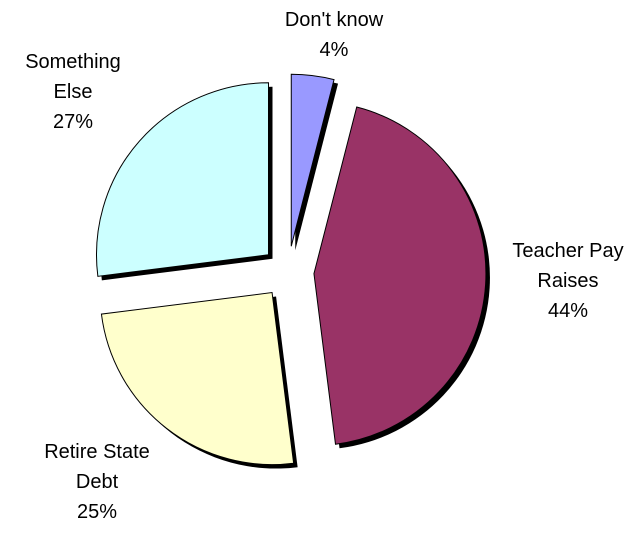  I want to click on slice-label-line-teacher-pay-raises: Teacher Pay, so click(567, 251).